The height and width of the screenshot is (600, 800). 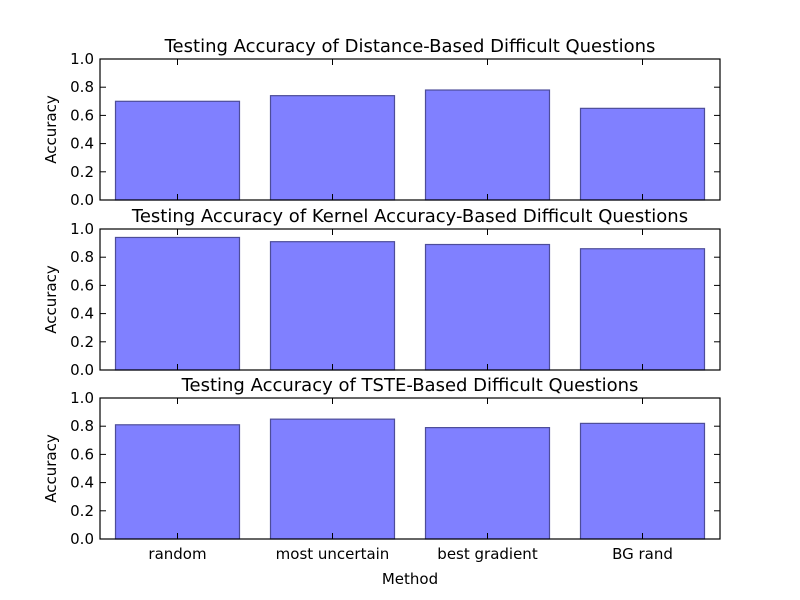 I want to click on x-axis-label: Method, so click(x=410, y=579).